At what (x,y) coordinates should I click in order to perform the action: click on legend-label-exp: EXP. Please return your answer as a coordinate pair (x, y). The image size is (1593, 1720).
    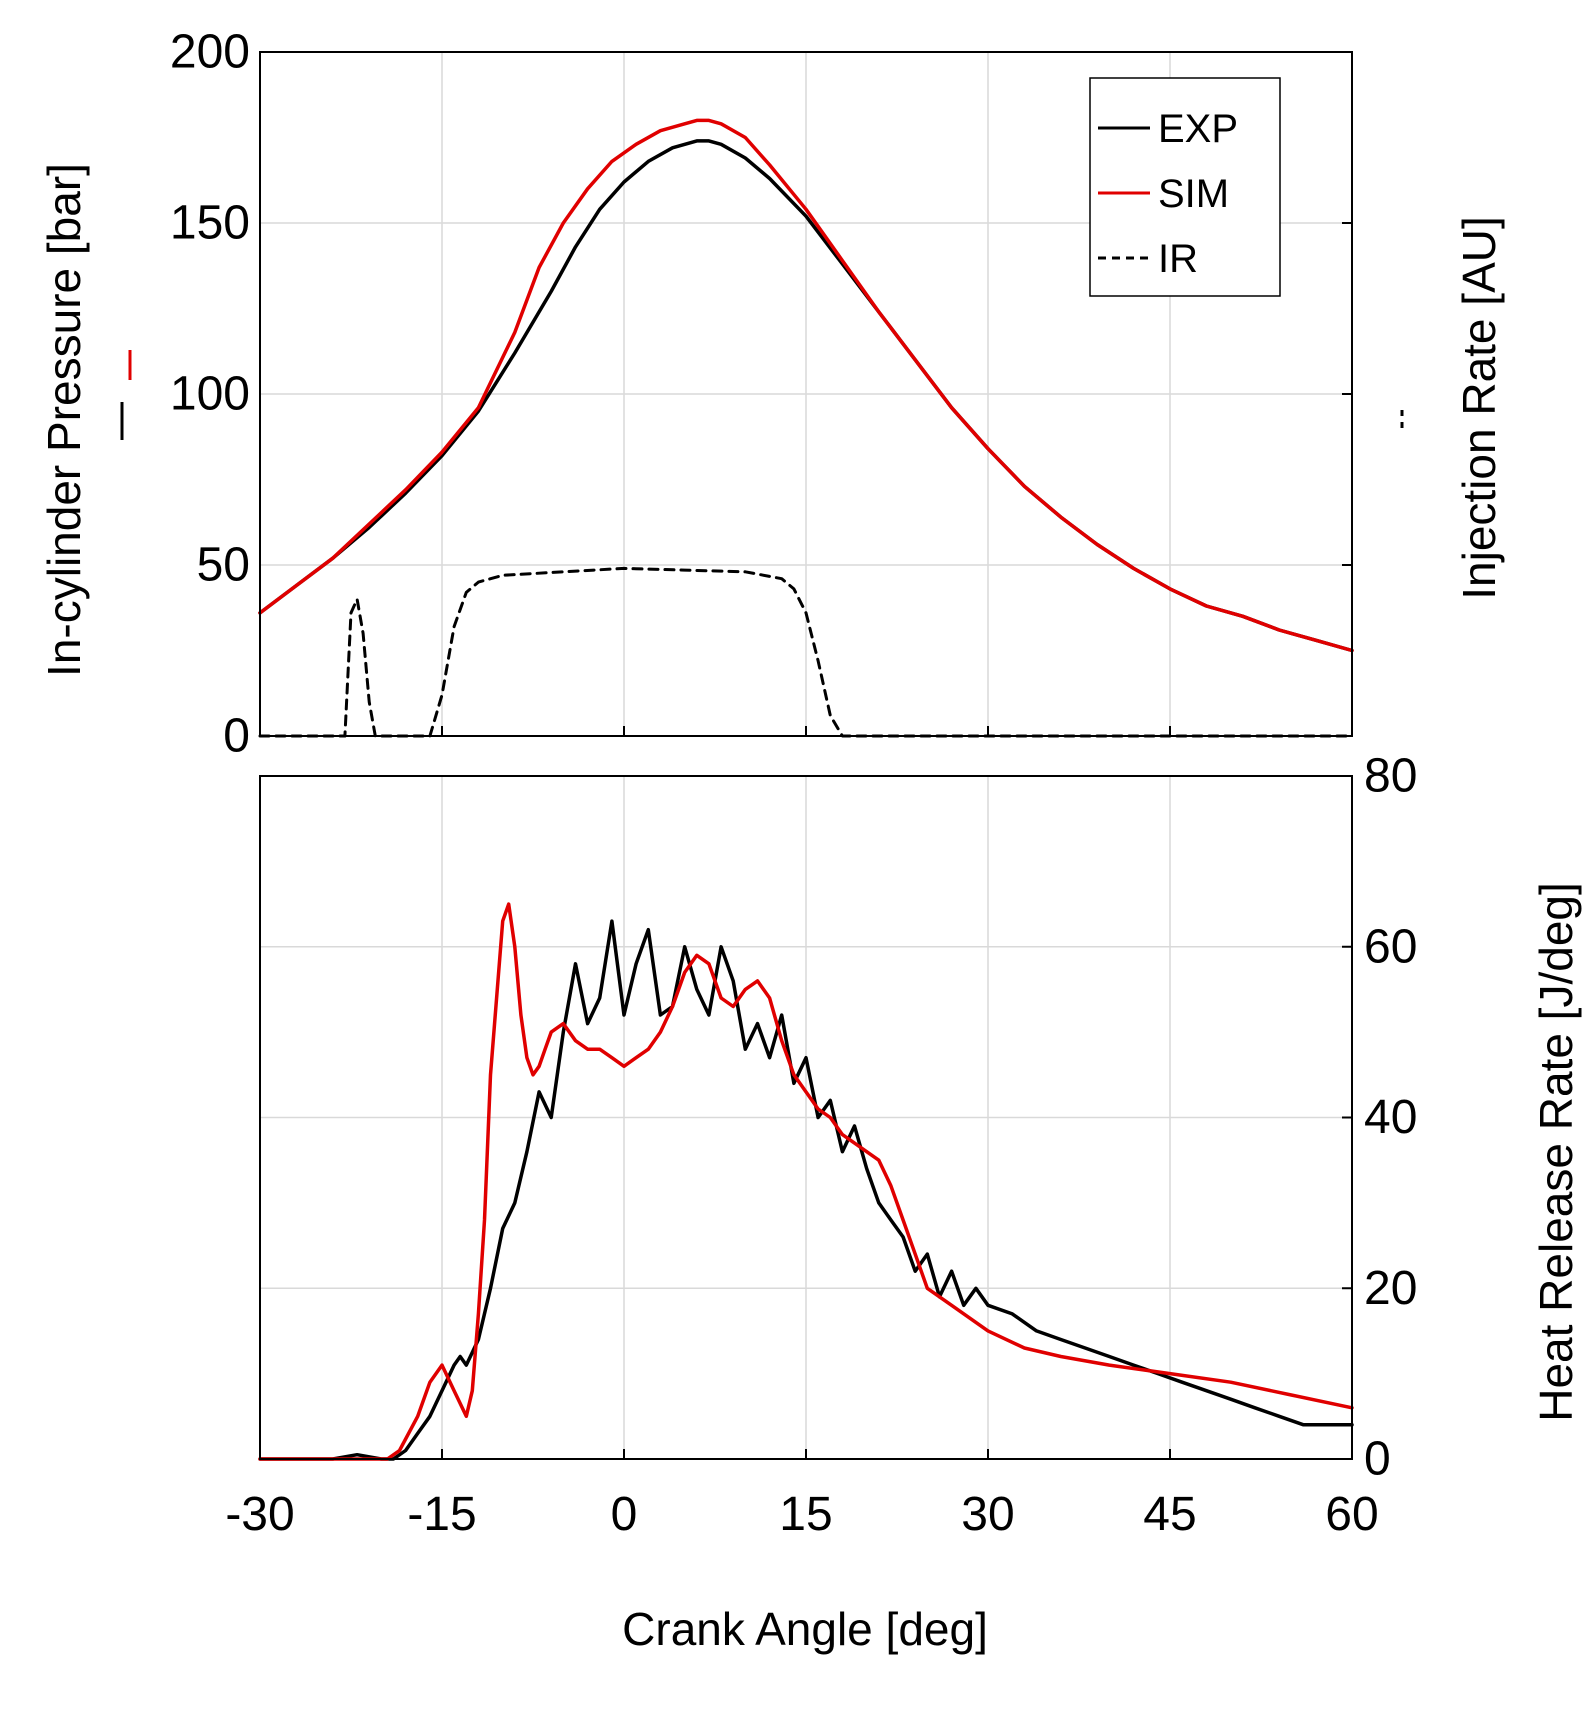
    Looking at the image, I should click on (1198, 129).